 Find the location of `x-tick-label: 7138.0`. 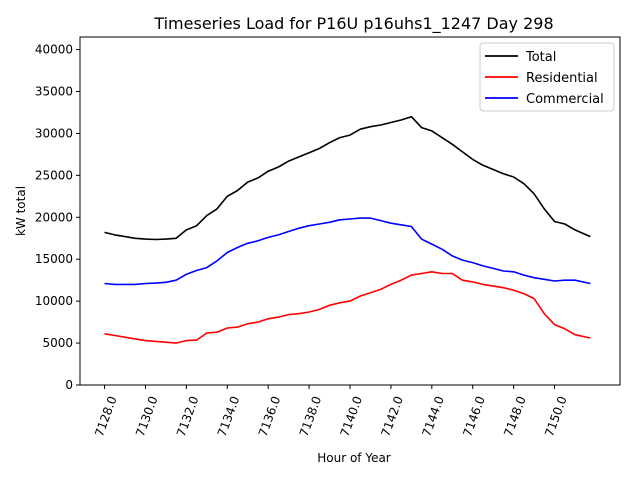

x-tick-label: 7138.0 is located at coordinates (311, 416).